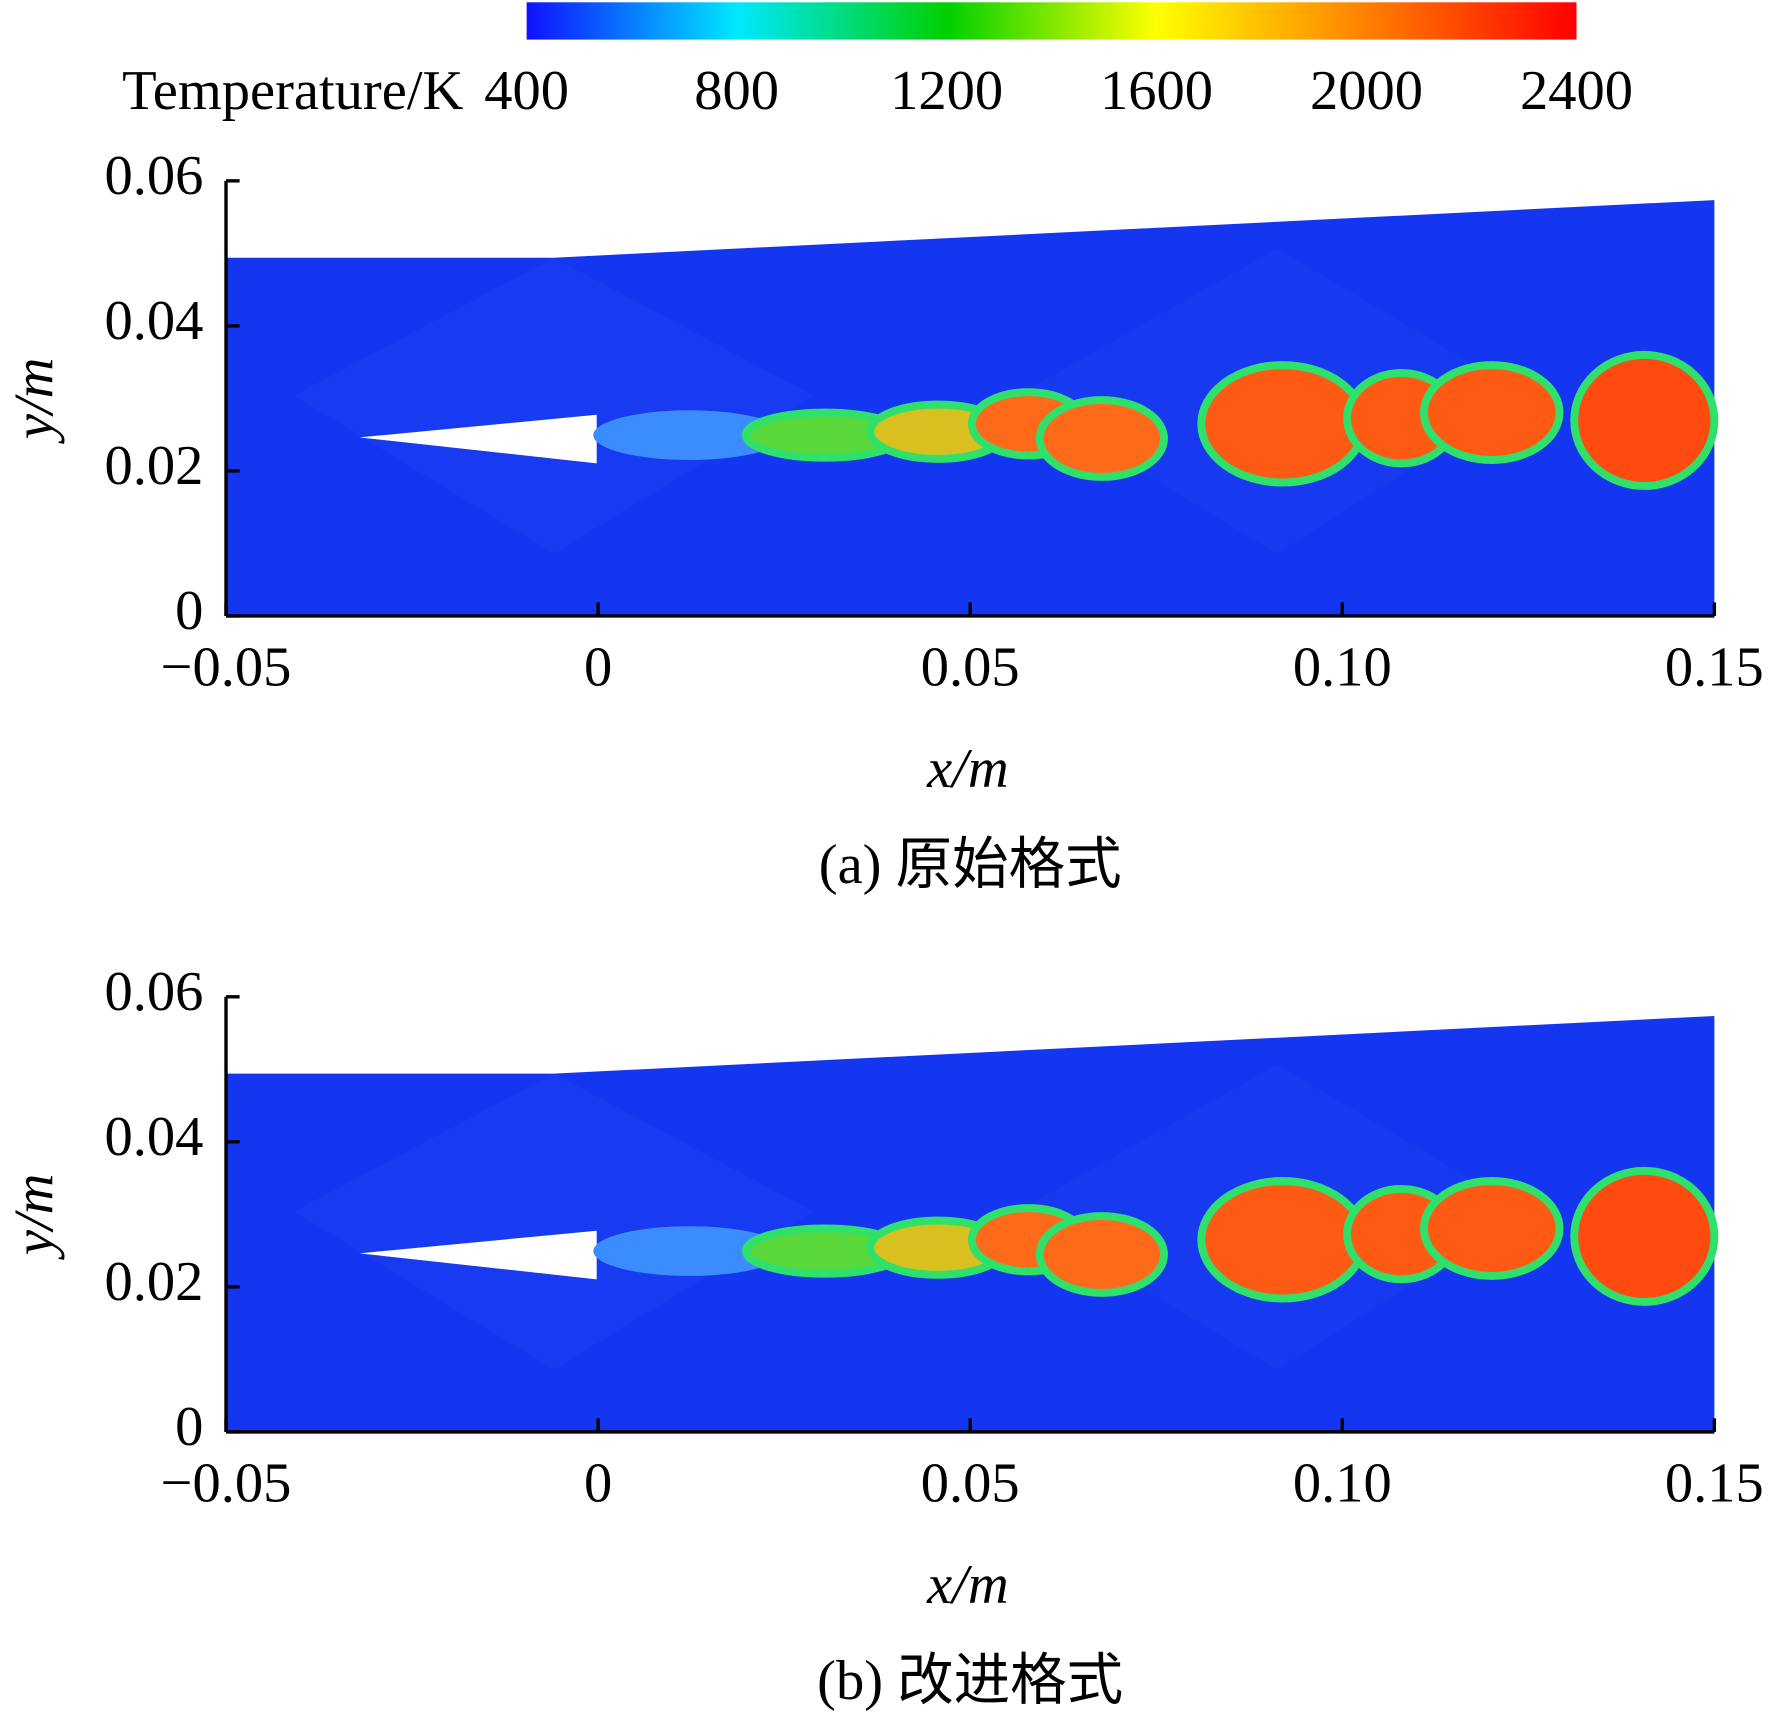  What do you see at coordinates (1156, 91) in the screenshot?
I see `colorbar-tick-label: 1600` at bounding box center [1156, 91].